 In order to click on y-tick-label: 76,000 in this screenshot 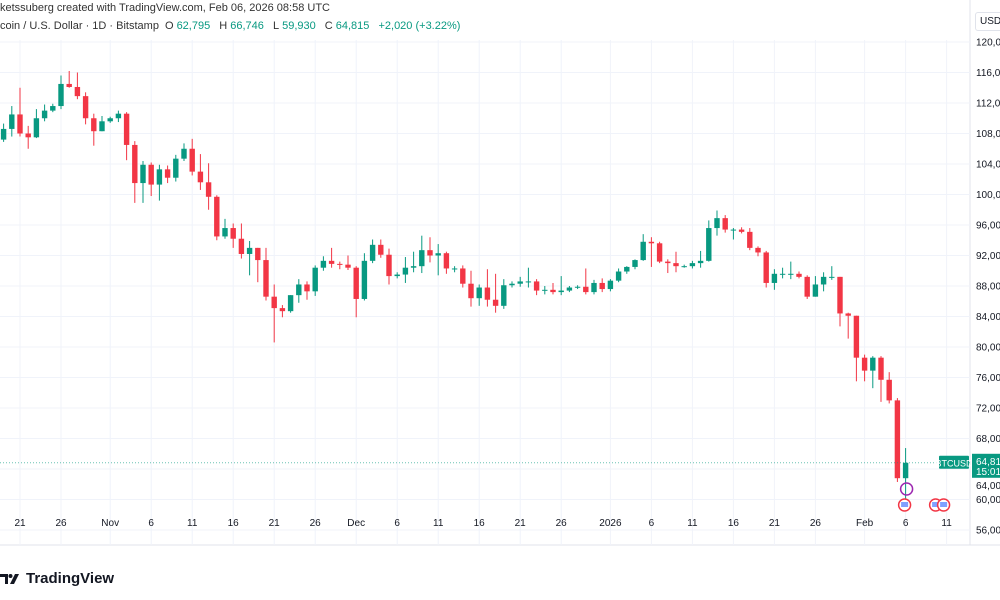, I will do `click(988, 378)`.